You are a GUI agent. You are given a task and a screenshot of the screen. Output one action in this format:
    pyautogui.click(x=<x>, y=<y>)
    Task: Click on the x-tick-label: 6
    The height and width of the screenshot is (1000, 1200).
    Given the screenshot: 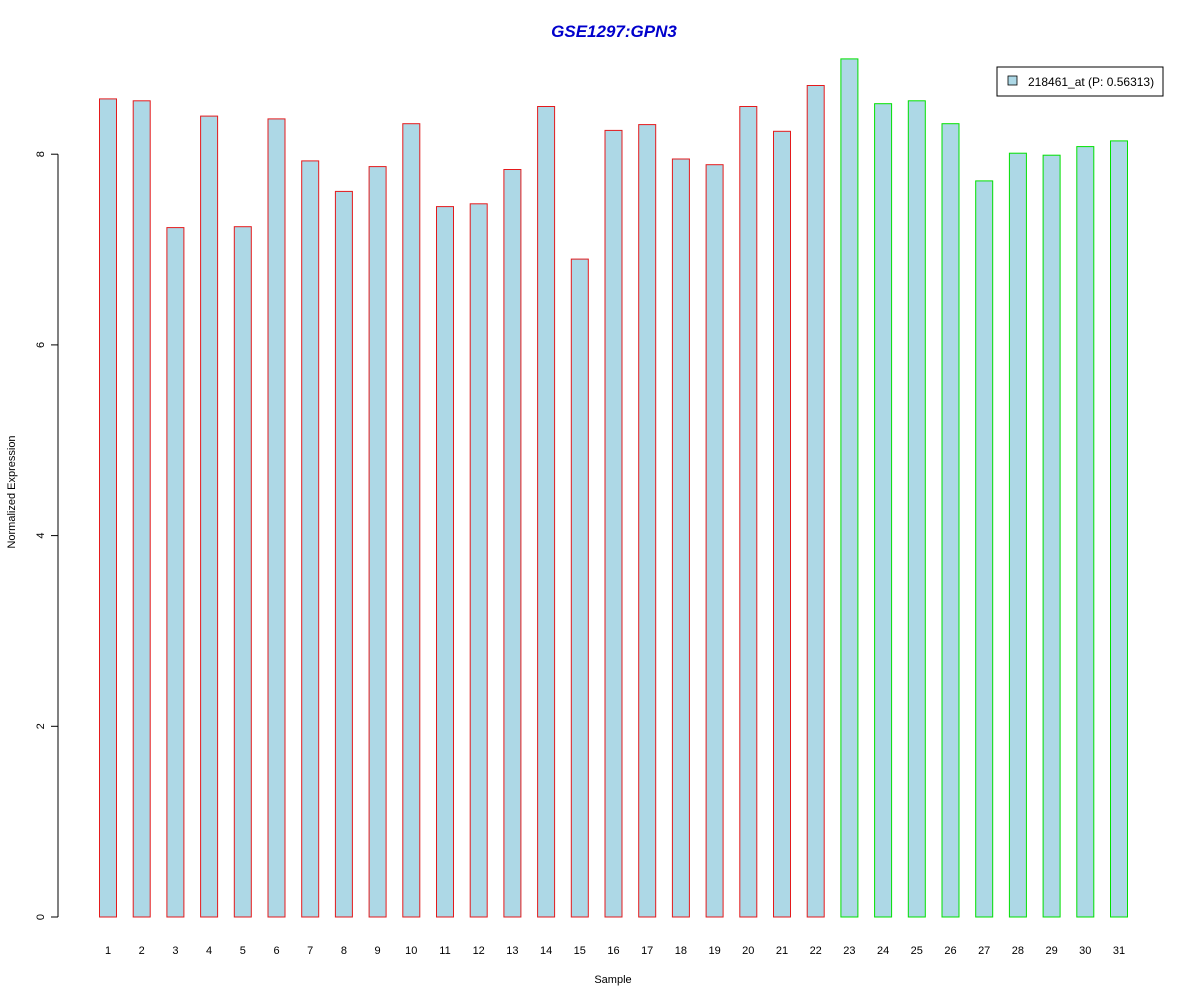 What is the action you would take?
    pyautogui.click(x=276, y=951)
    